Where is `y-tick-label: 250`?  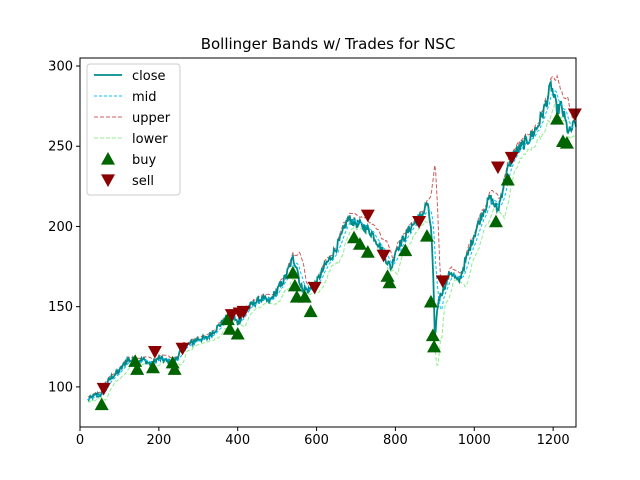
y-tick-label: 250 is located at coordinates (60, 147).